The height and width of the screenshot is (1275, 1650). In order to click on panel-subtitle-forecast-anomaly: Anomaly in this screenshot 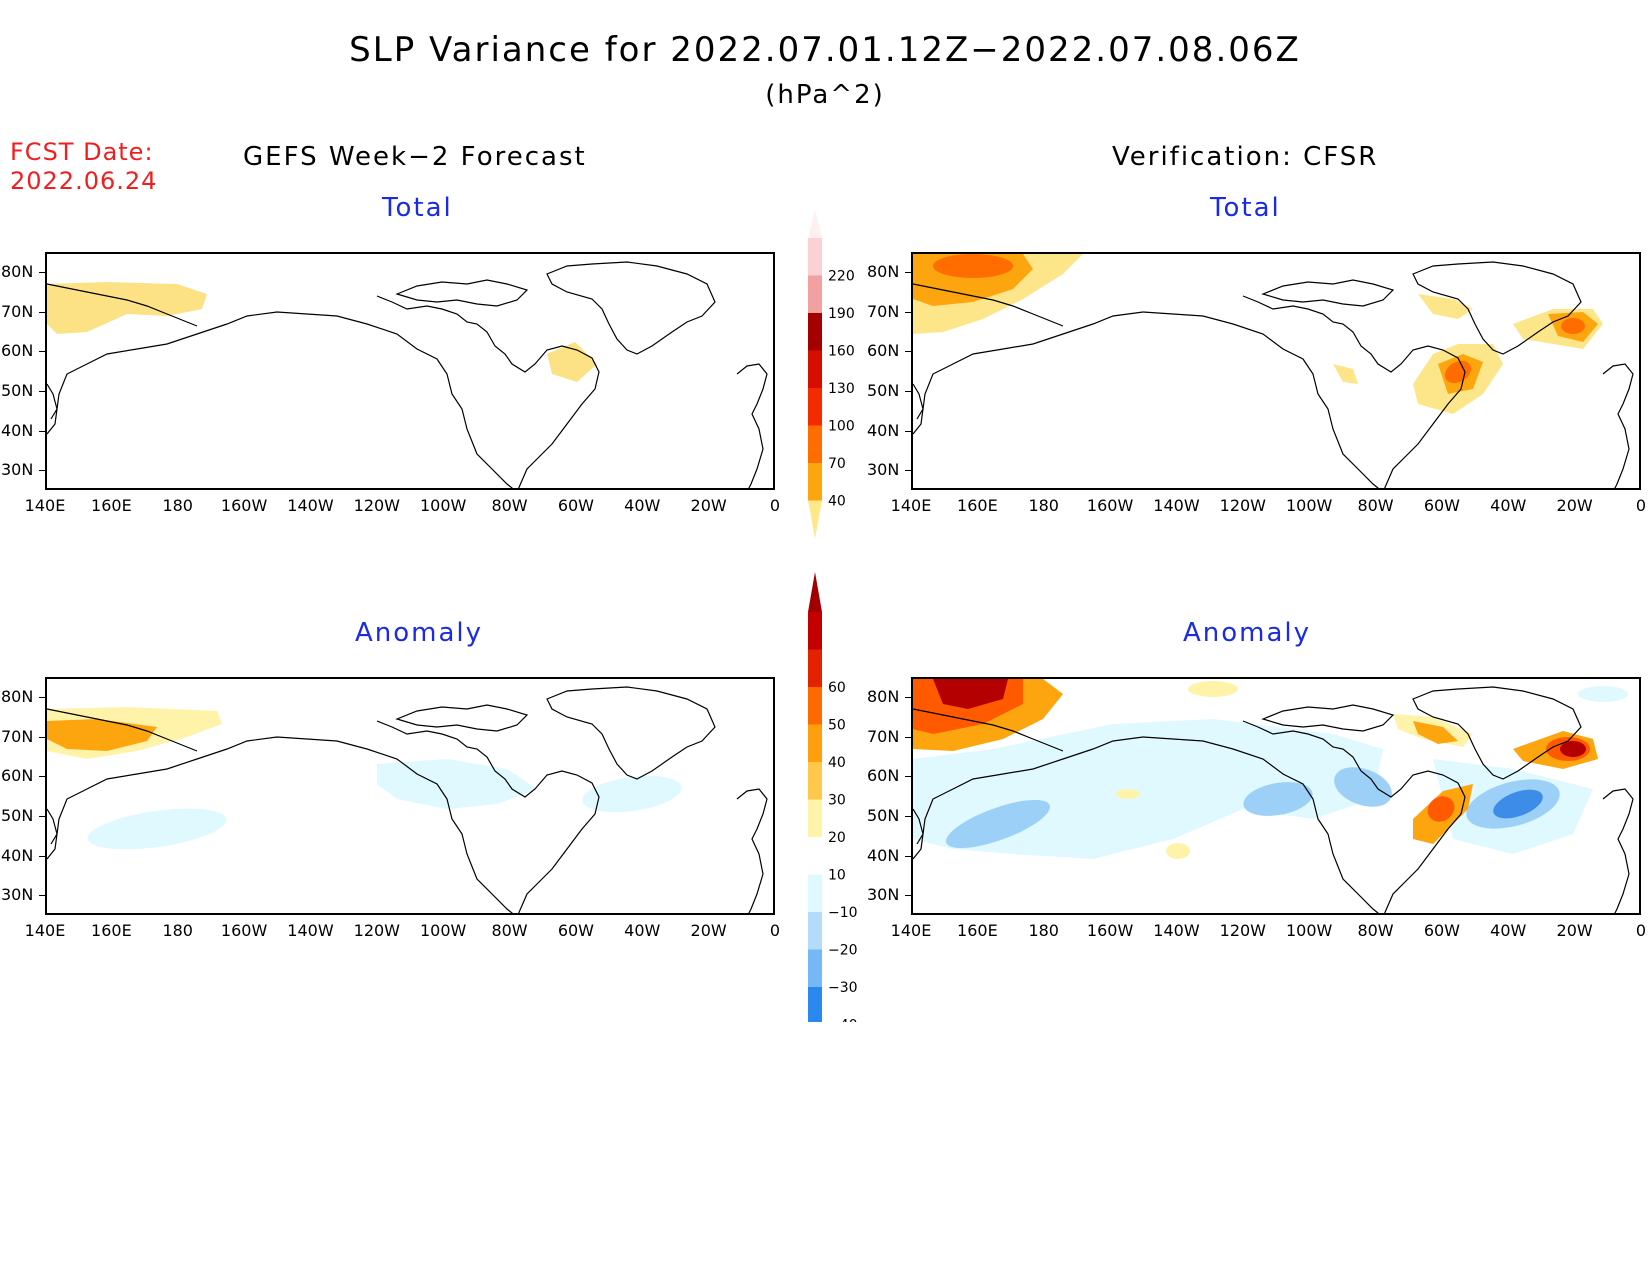, I will do `click(419, 633)`.